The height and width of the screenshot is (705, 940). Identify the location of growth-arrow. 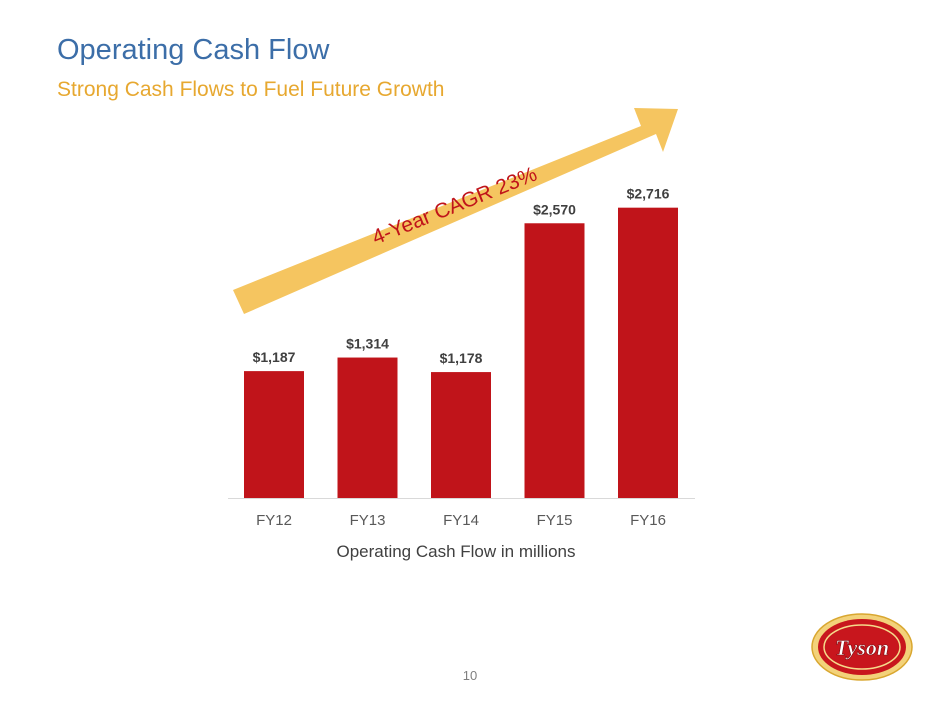
(455, 211).